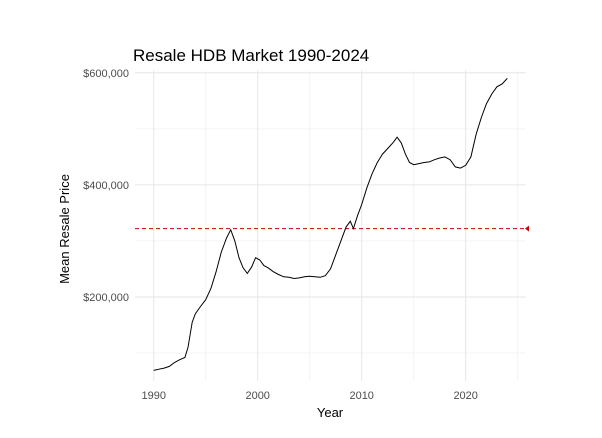  What do you see at coordinates (257, 396) in the screenshot?
I see `x-tick-label: 2000` at bounding box center [257, 396].